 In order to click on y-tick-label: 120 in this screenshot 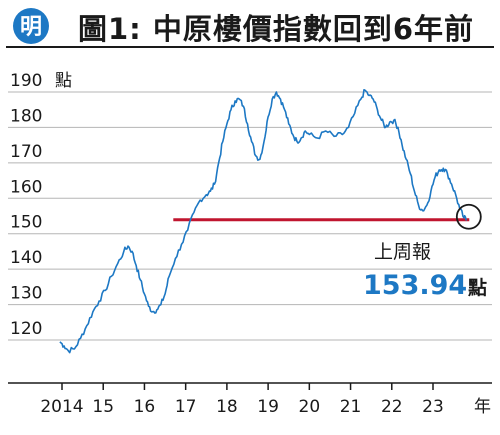, I will do `click(26, 329)`.